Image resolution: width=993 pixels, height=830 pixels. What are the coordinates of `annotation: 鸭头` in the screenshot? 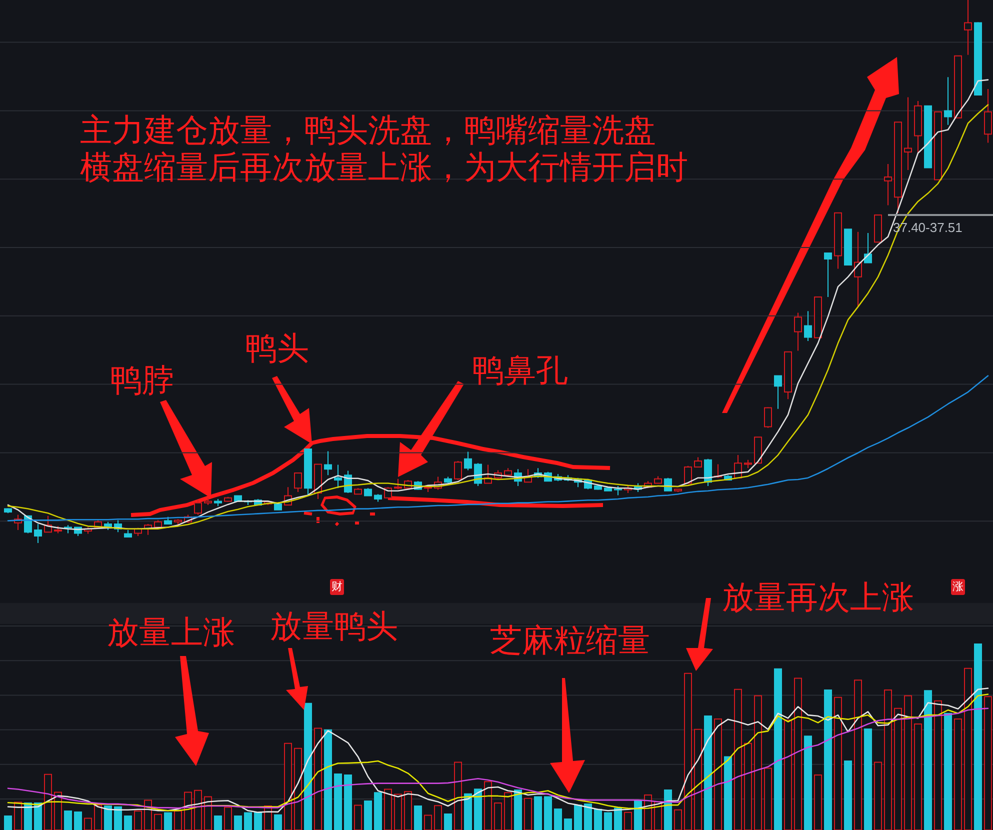 It's located at (277, 348).